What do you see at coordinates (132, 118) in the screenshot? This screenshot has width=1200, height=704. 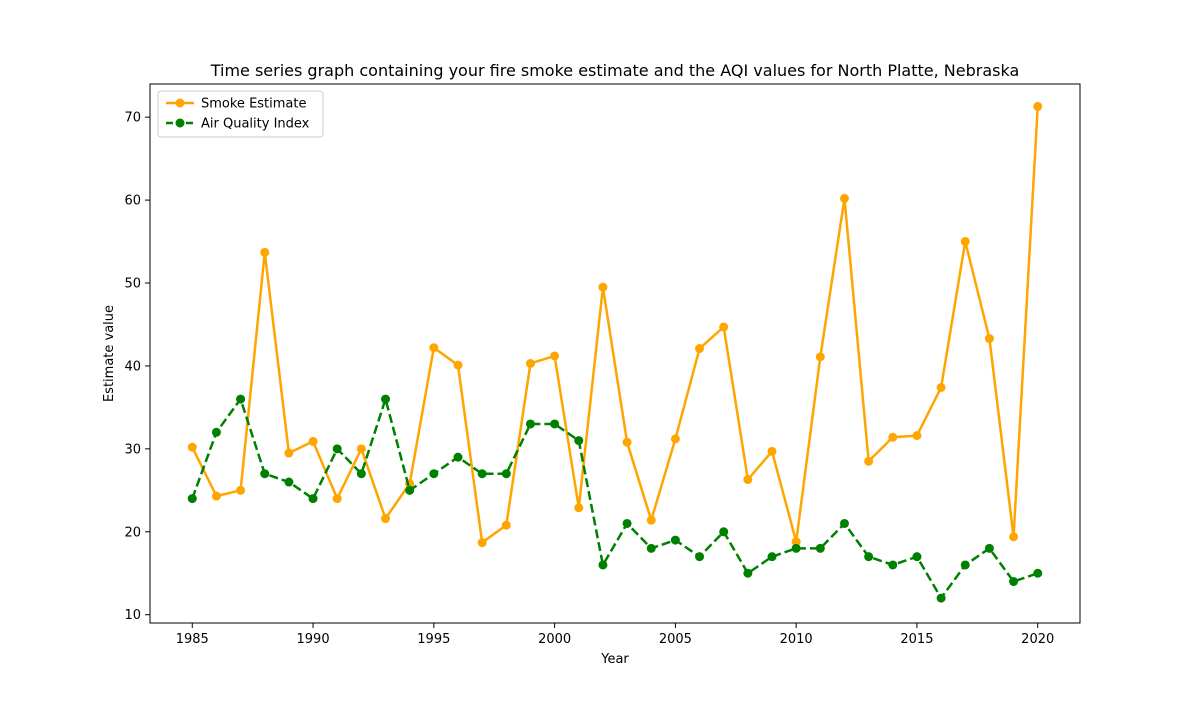 I see `y-tick-label: 70` at bounding box center [132, 118].